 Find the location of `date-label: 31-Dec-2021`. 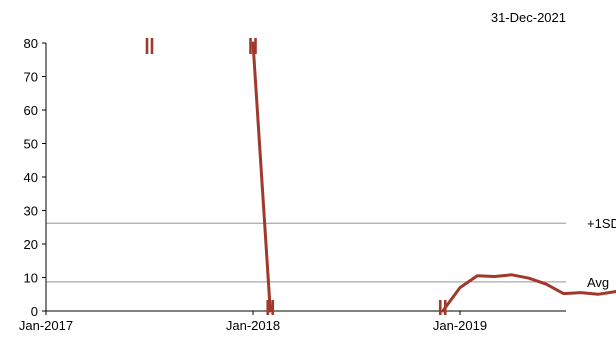

date-label: 31-Dec-2021 is located at coordinates (528, 17).